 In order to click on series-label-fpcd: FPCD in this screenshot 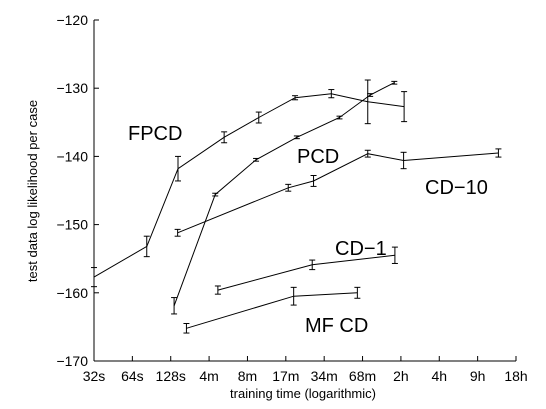, I will do `click(155, 134)`.